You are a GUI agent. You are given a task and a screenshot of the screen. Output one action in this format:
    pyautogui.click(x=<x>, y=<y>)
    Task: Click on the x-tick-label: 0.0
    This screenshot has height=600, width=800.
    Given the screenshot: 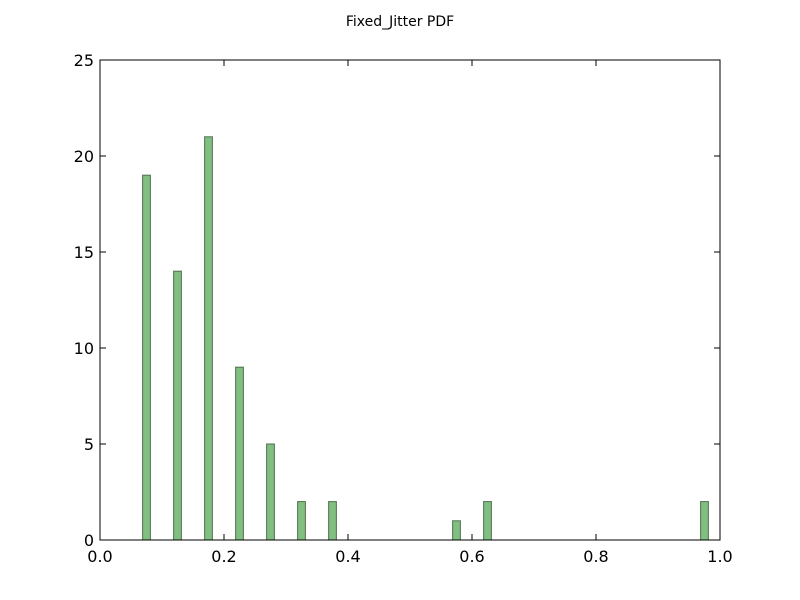 What is the action you would take?
    pyautogui.click(x=99, y=556)
    